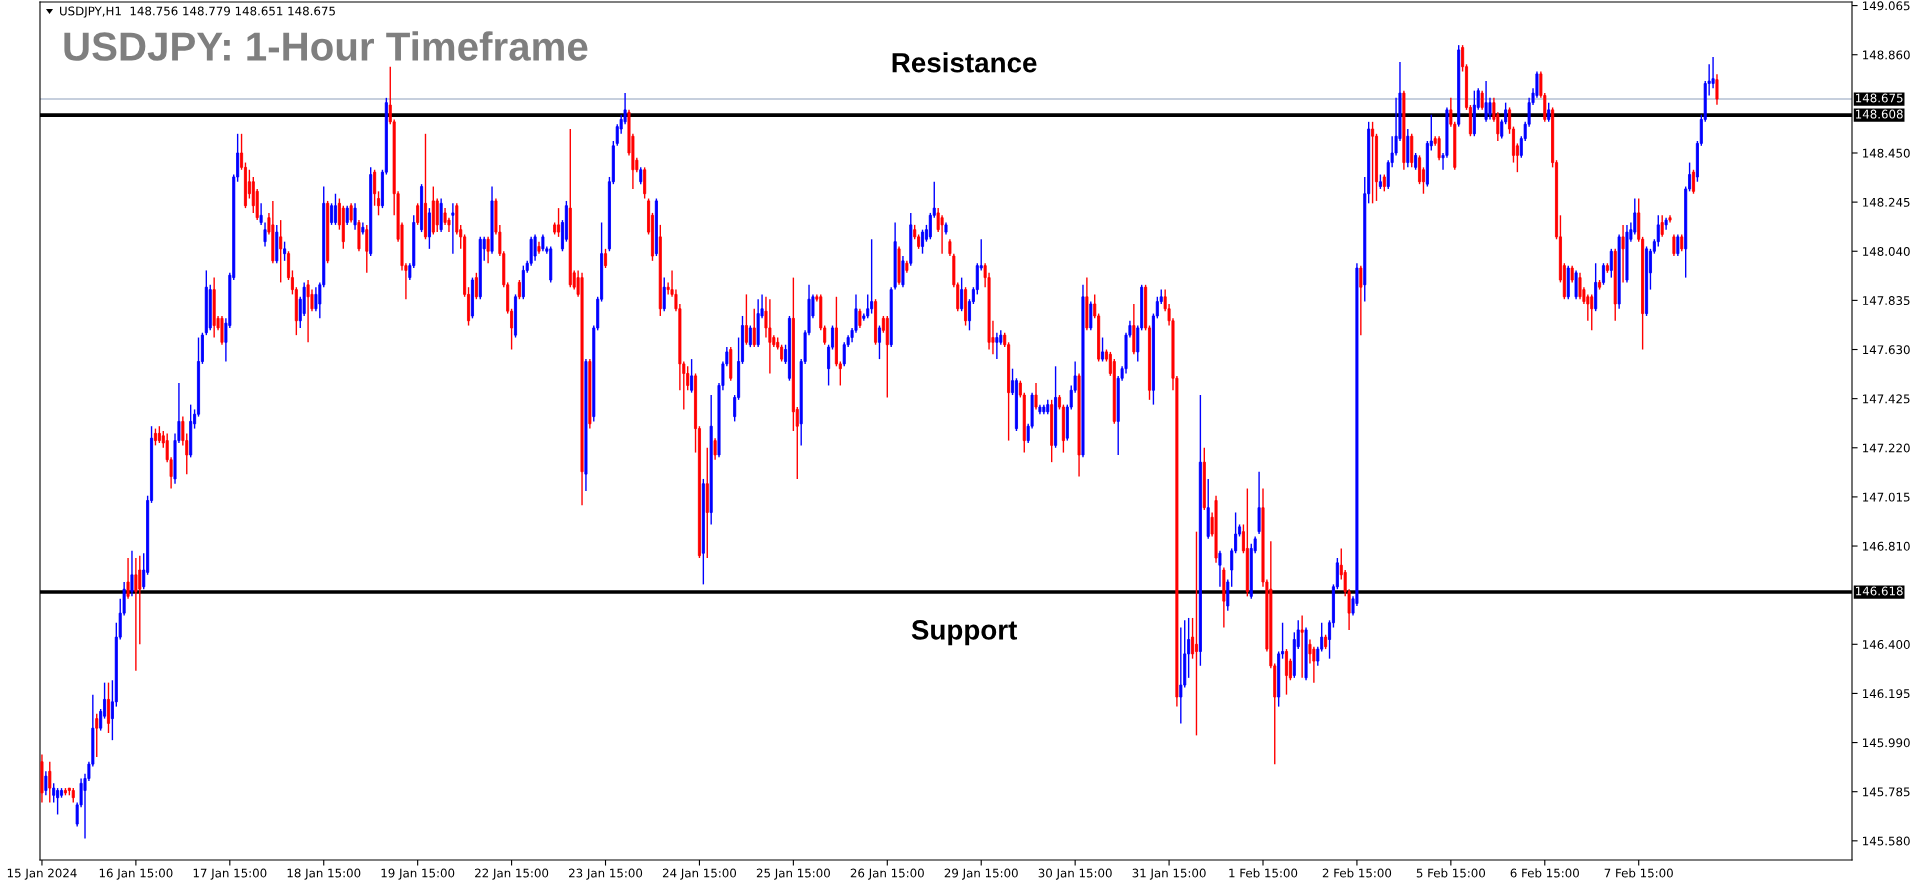 The image size is (1916, 884). I want to click on y-tick-label: 147.425, so click(1886, 399).